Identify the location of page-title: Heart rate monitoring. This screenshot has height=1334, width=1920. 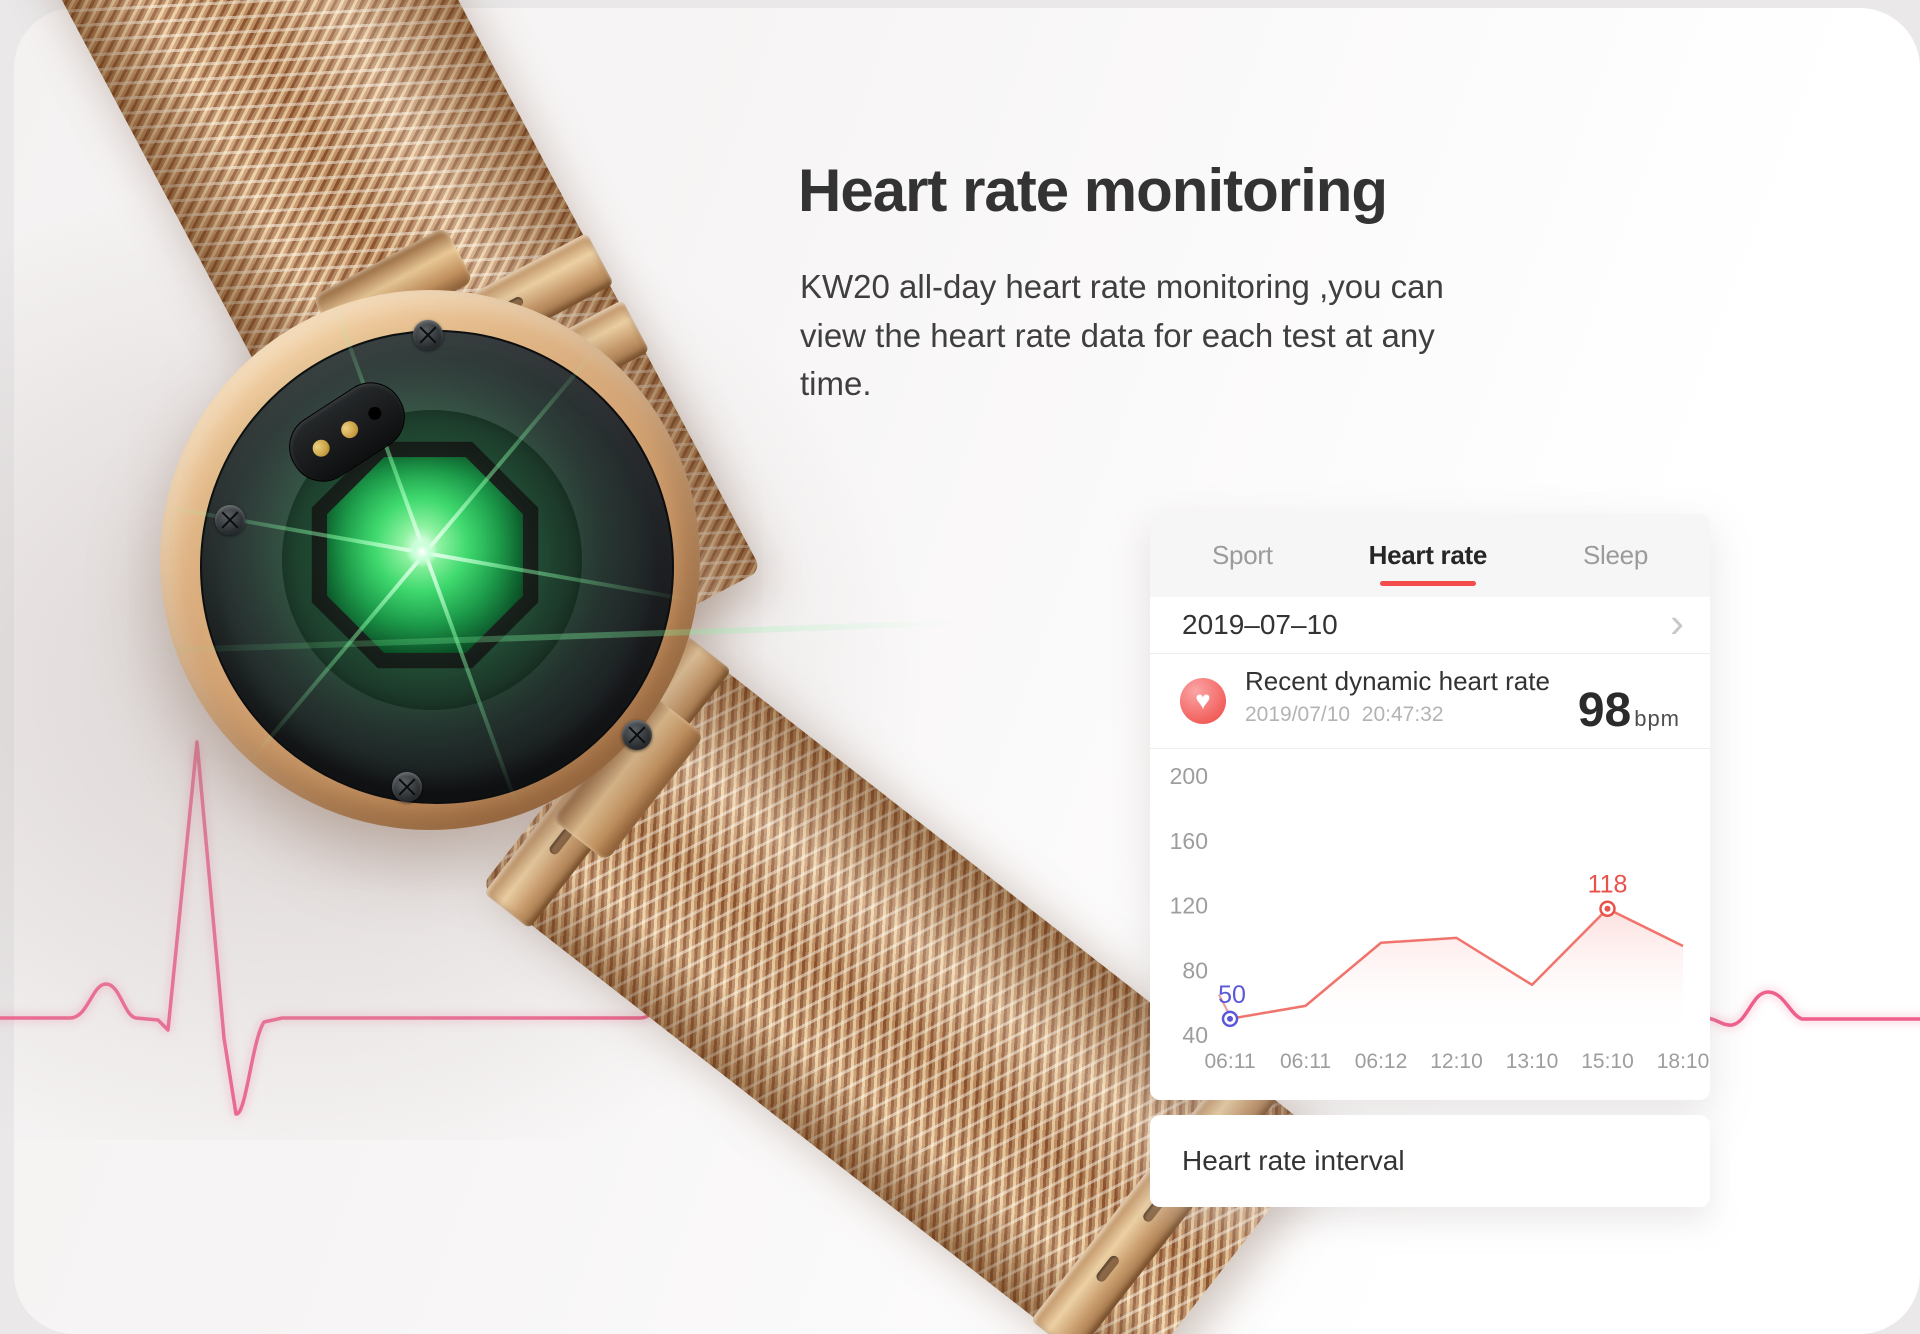
(1093, 191).